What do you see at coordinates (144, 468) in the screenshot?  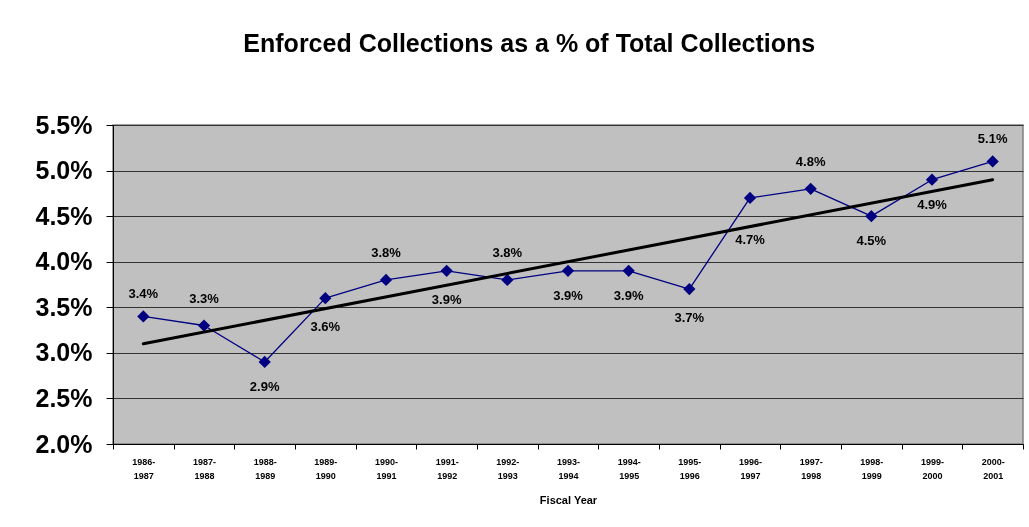 I see `x-tick-label: 1986- 1987` at bounding box center [144, 468].